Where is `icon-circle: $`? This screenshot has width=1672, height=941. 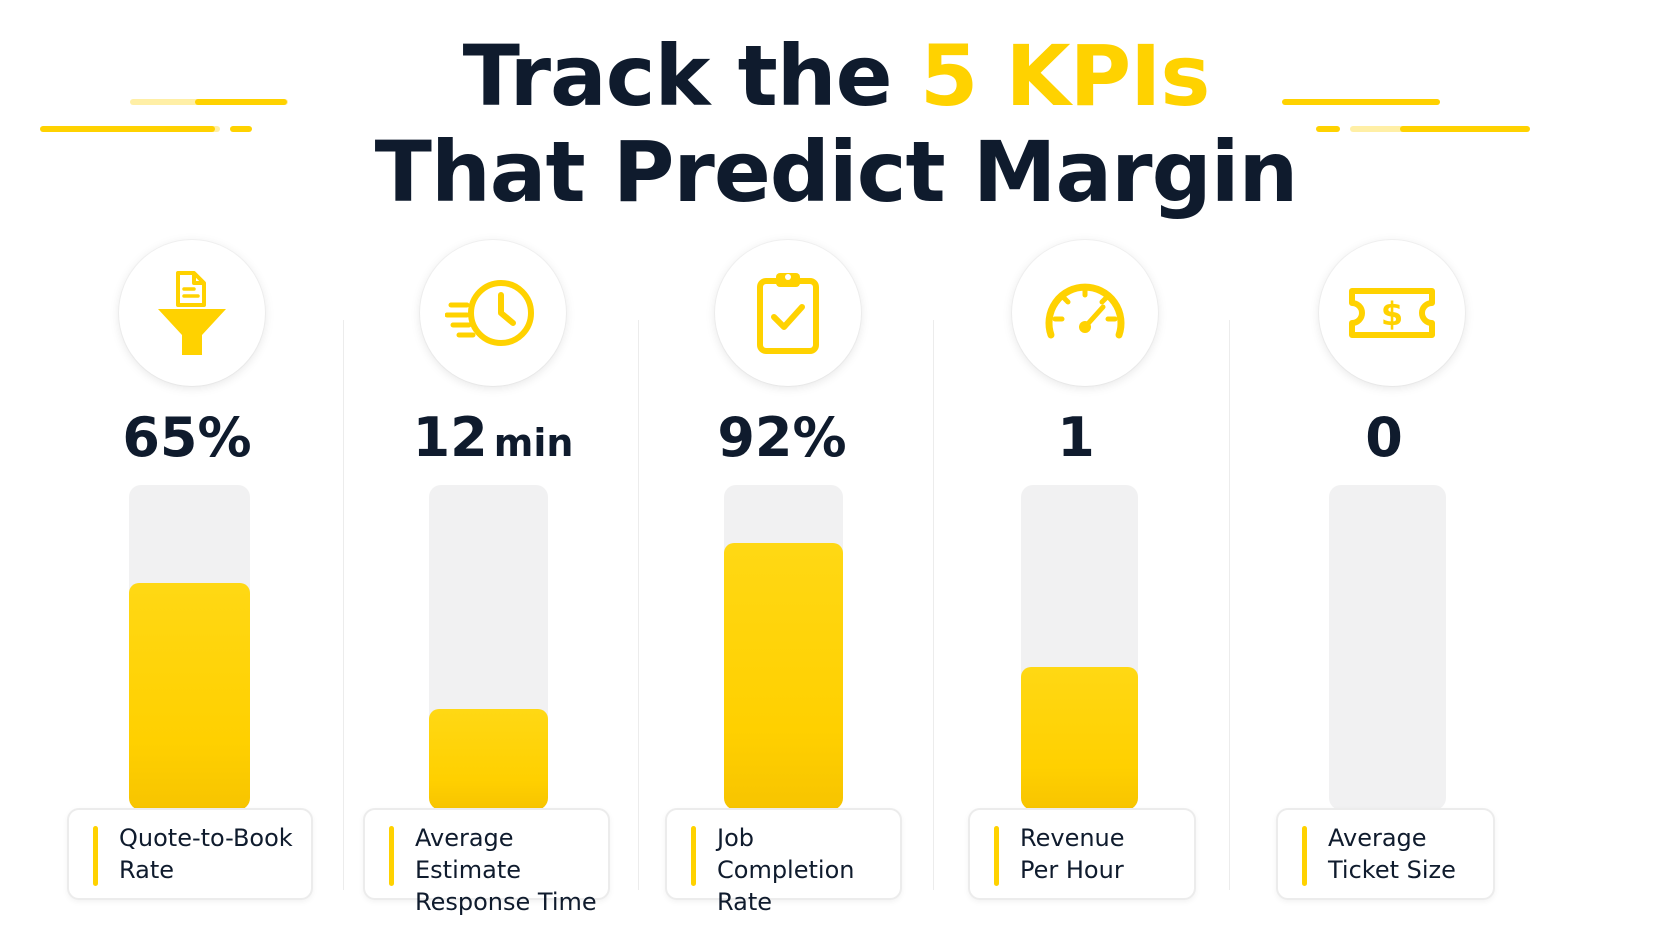 icon-circle: $ is located at coordinates (1392, 313).